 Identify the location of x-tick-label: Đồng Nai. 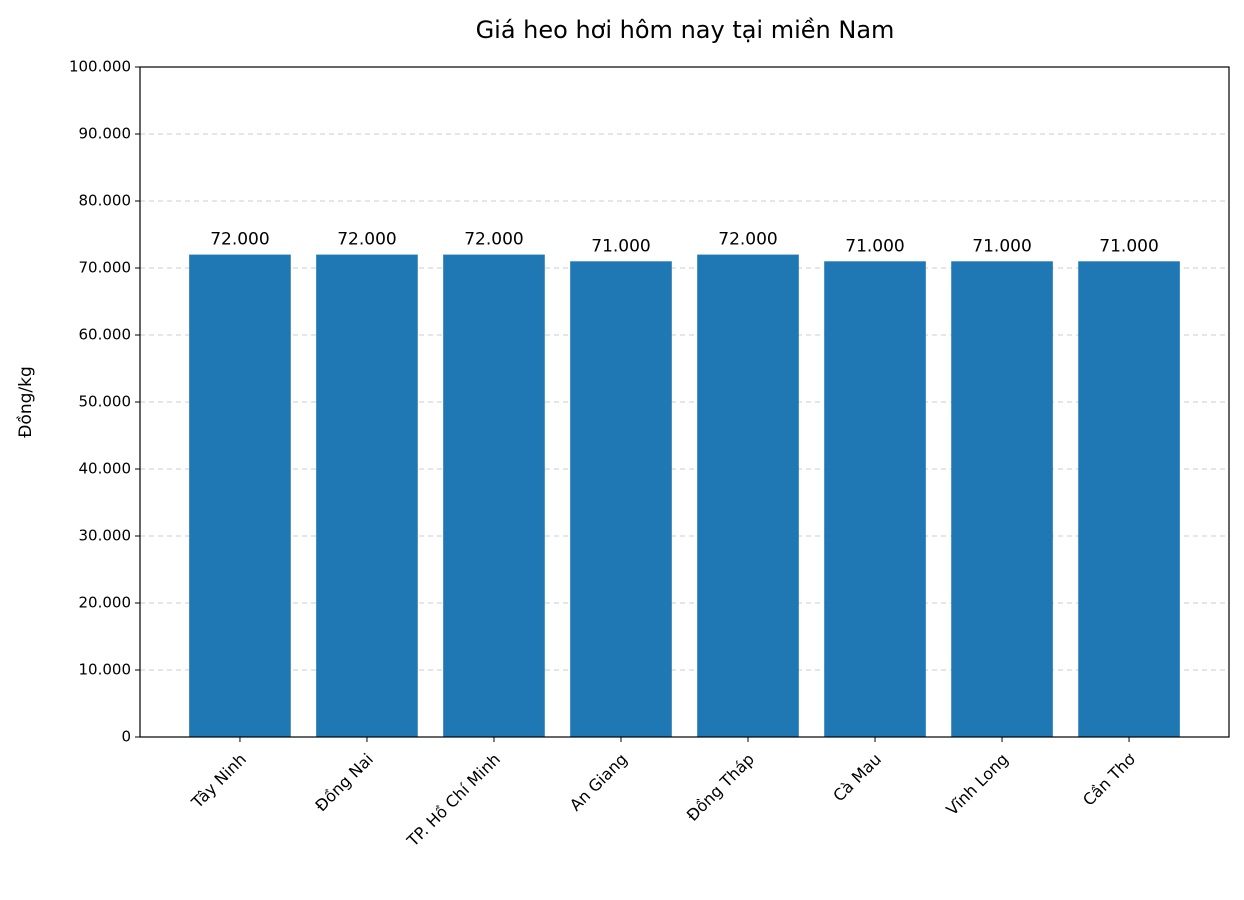
(344, 783).